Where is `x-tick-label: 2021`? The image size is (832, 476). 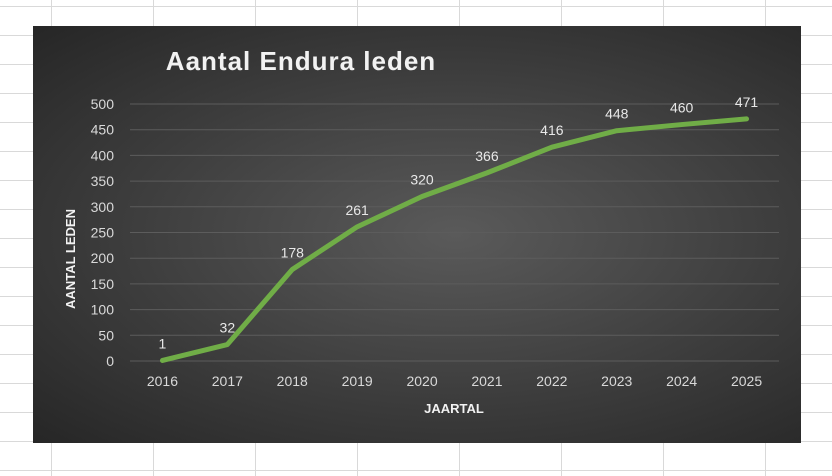 x-tick-label: 2021 is located at coordinates (486, 381).